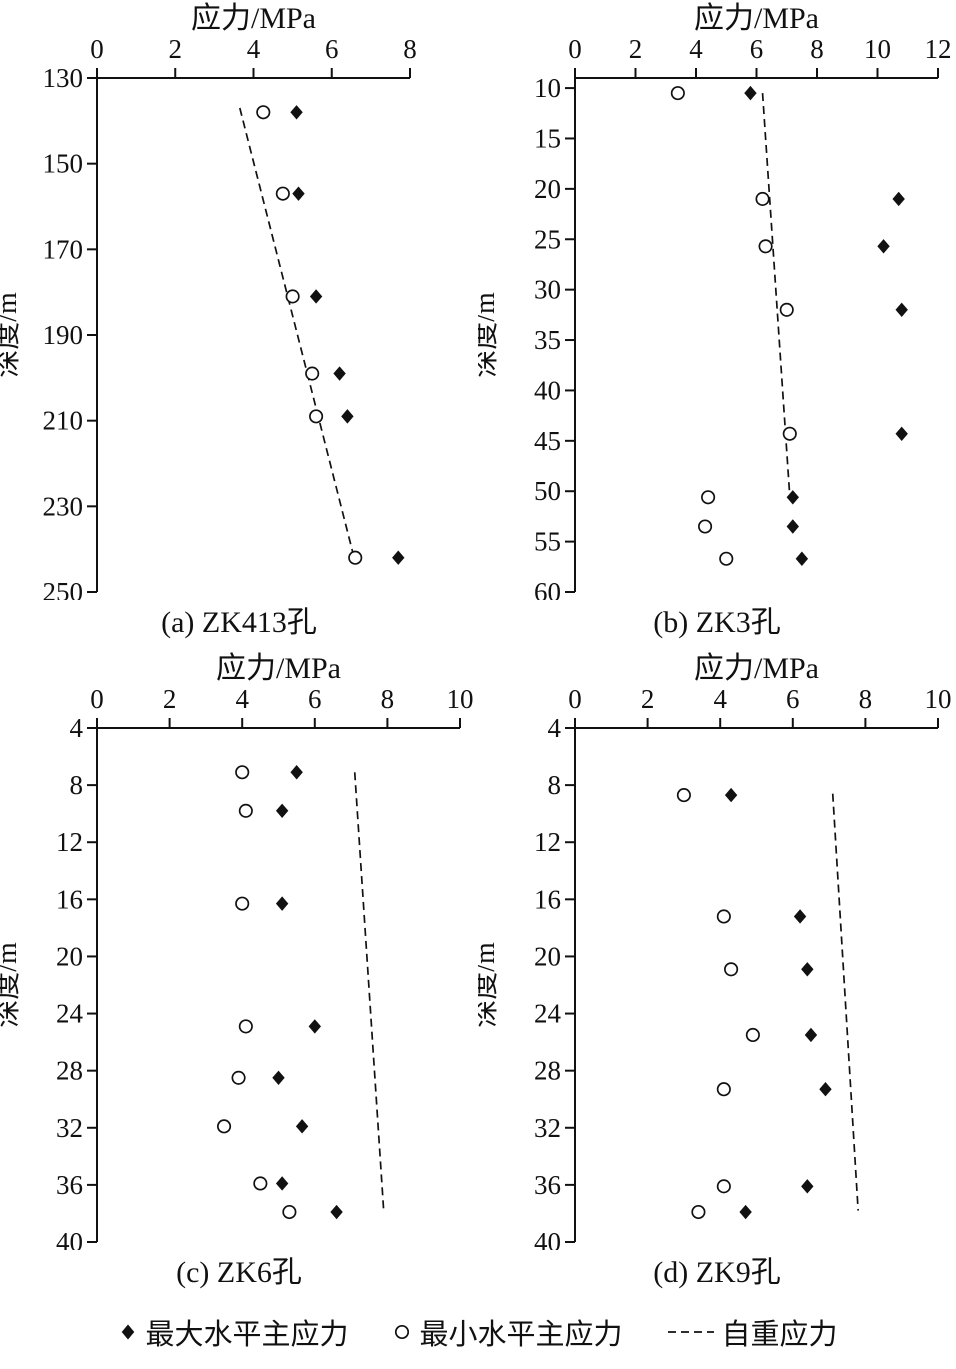 This screenshot has width=956, height=1369. I want to click on svg-text: 150, so click(63, 164).